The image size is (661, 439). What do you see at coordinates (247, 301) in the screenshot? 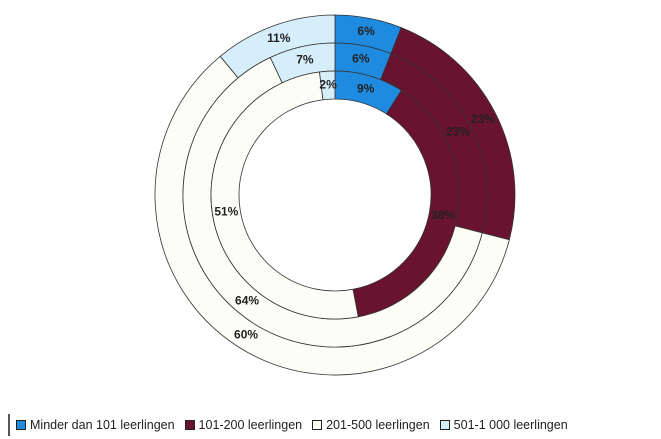
I see `data-label: 64%` at bounding box center [247, 301].